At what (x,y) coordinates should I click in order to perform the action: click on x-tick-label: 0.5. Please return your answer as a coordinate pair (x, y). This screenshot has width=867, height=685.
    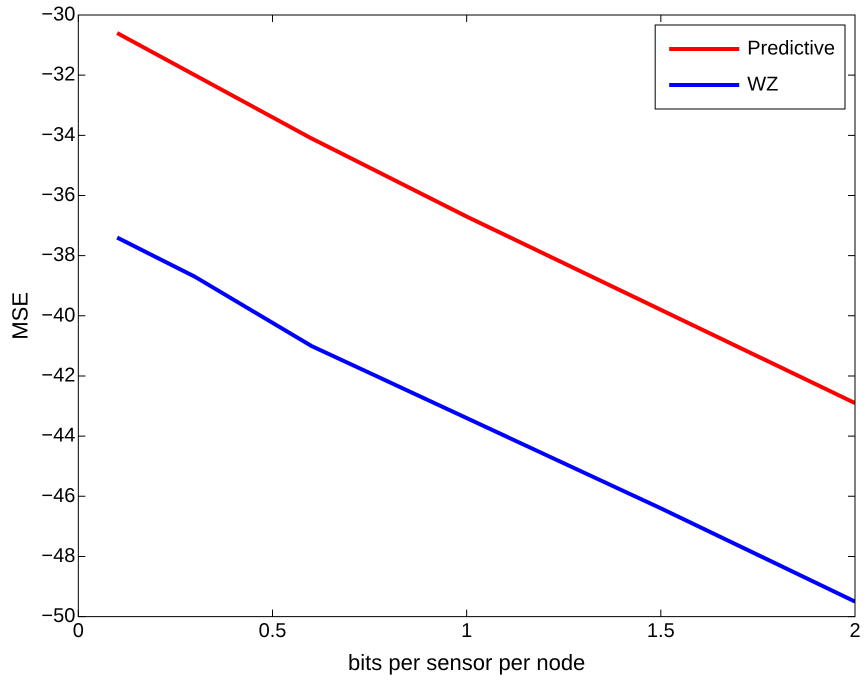
    Looking at the image, I should click on (272, 631).